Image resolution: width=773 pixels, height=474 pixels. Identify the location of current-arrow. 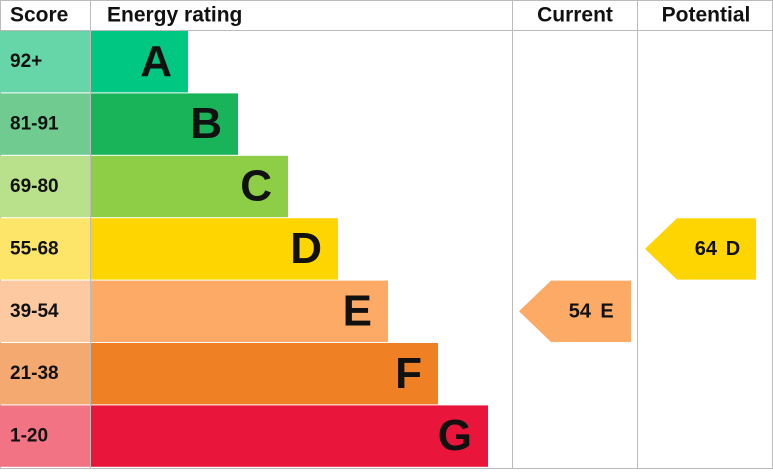
(575, 311).